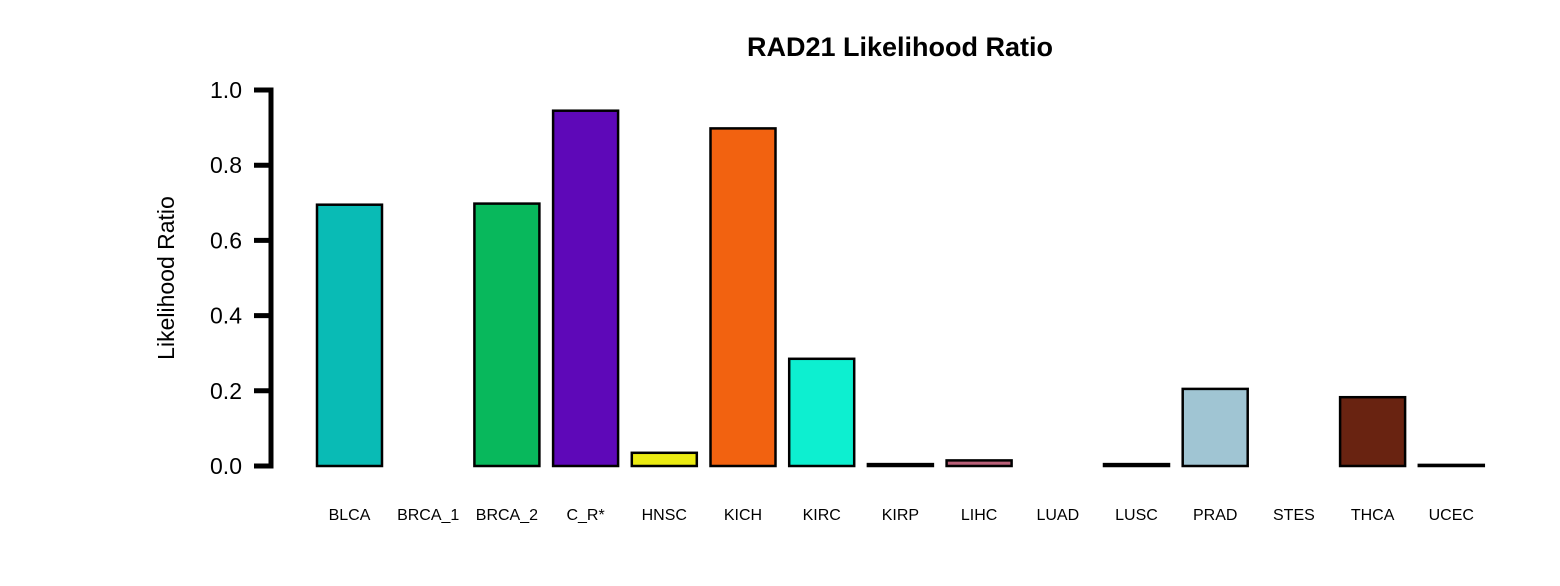 This screenshot has height=586, width=1560. Describe the element at coordinates (507, 515) in the screenshot. I see `x-tick-label: BRCA_2` at that location.